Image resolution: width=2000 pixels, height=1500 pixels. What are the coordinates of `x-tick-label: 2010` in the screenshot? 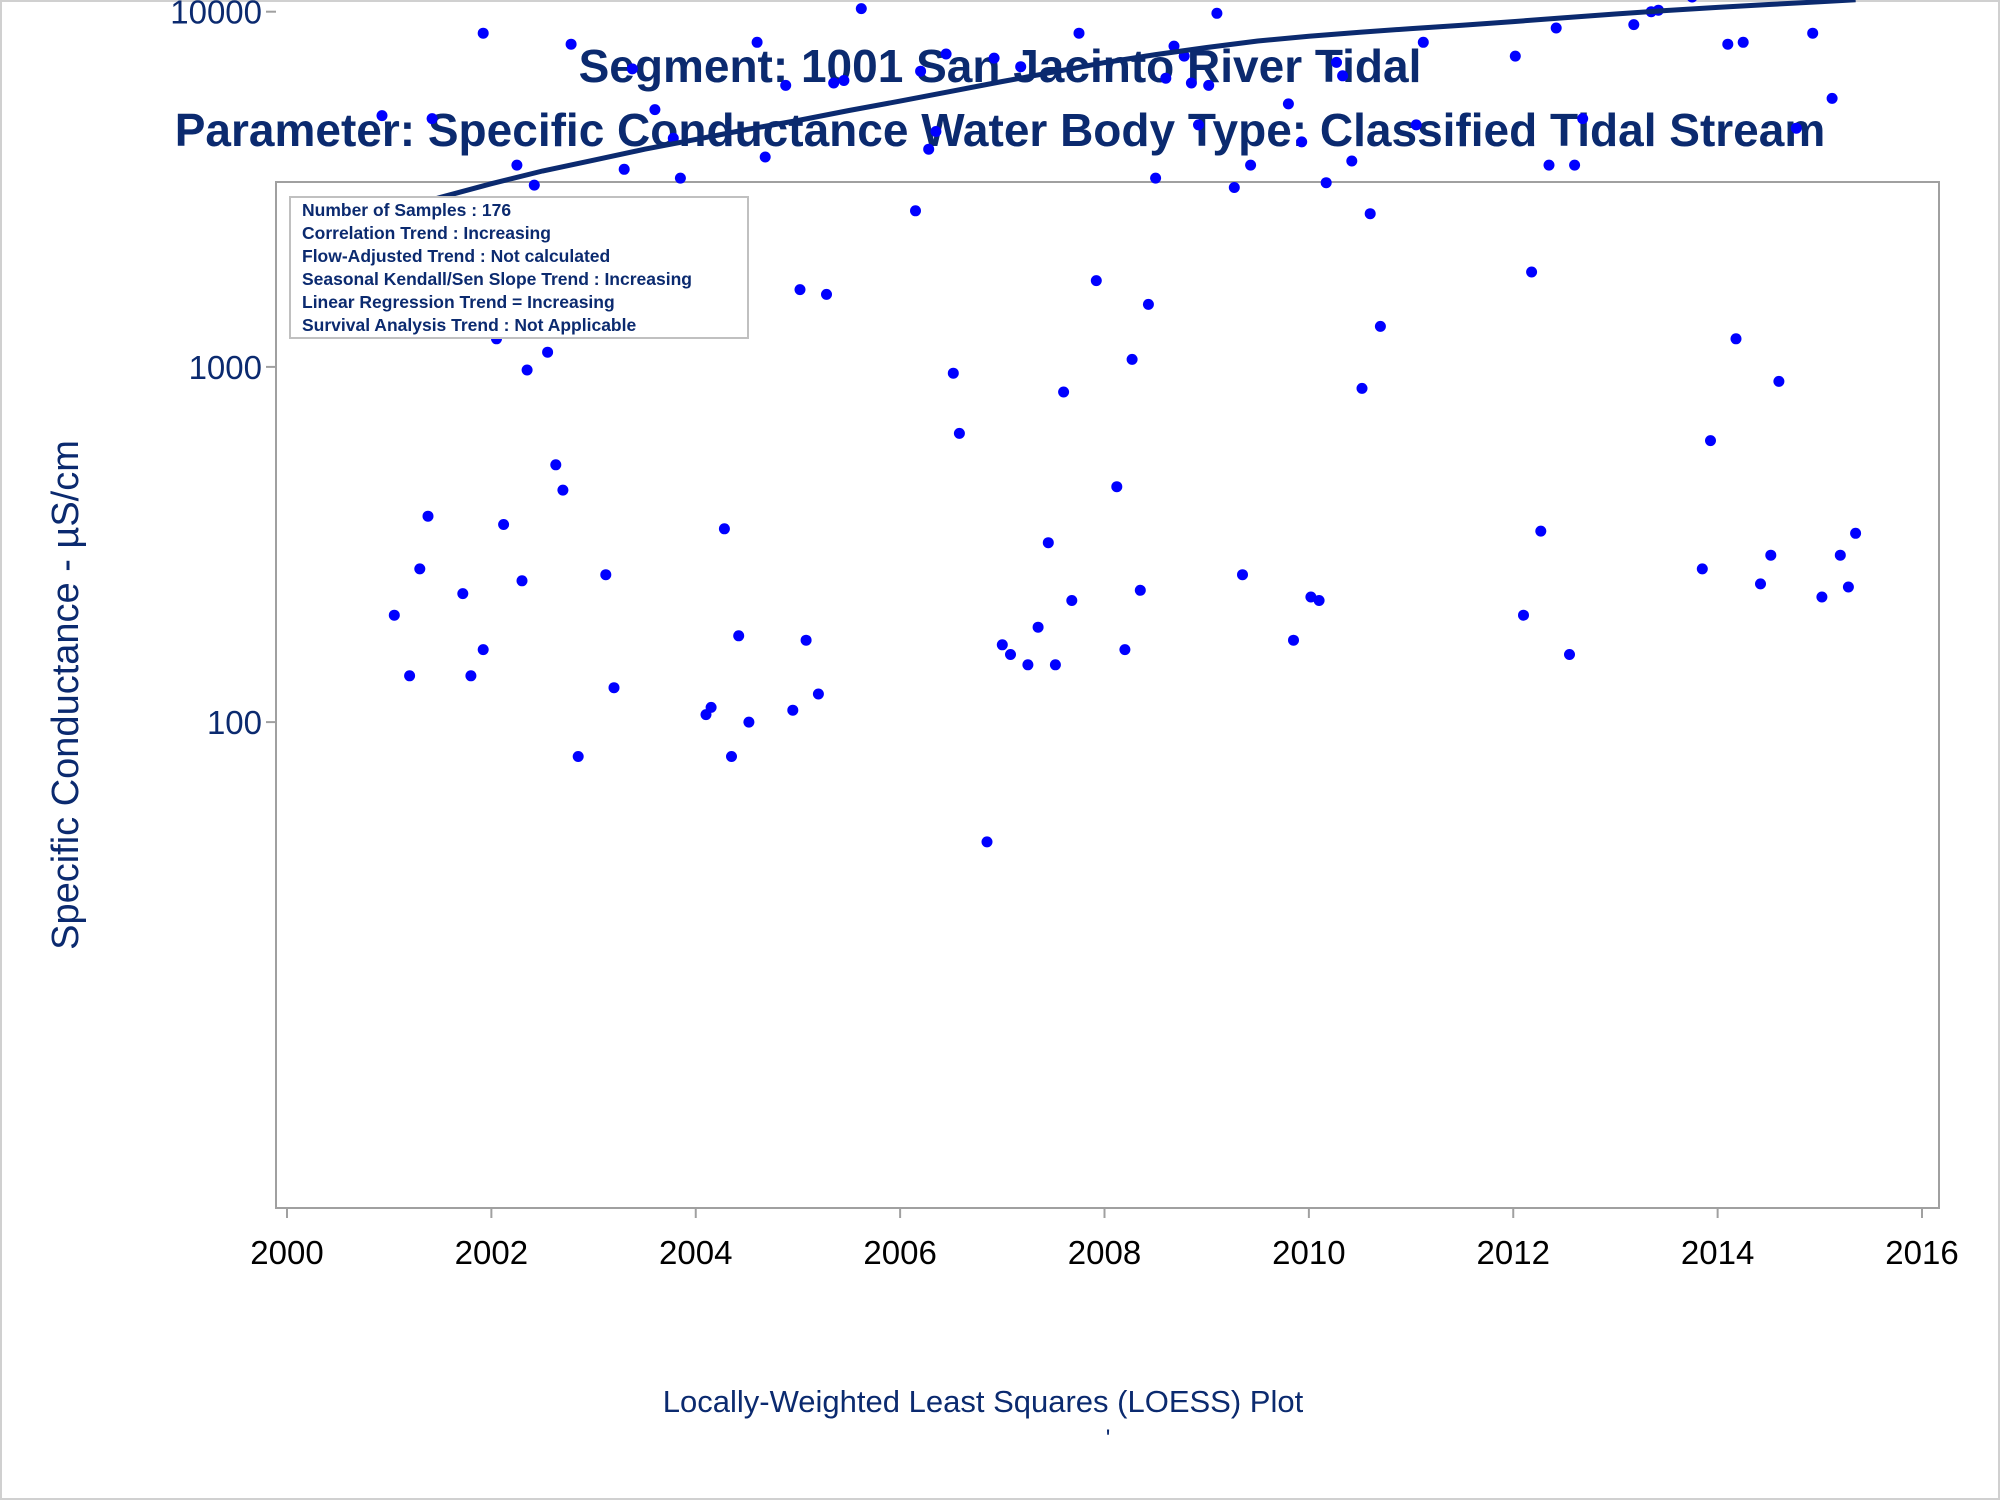 It's located at (1308, 1252).